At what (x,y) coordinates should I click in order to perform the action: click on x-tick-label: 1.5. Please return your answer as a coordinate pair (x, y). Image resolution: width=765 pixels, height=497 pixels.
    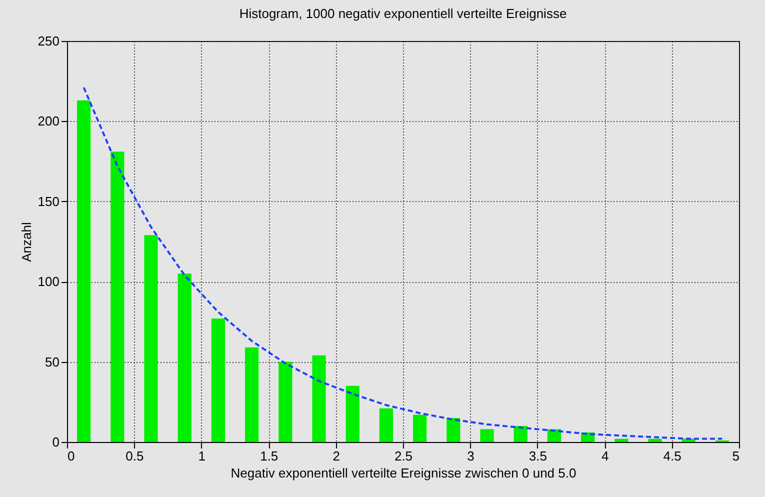
    Looking at the image, I should click on (269, 456).